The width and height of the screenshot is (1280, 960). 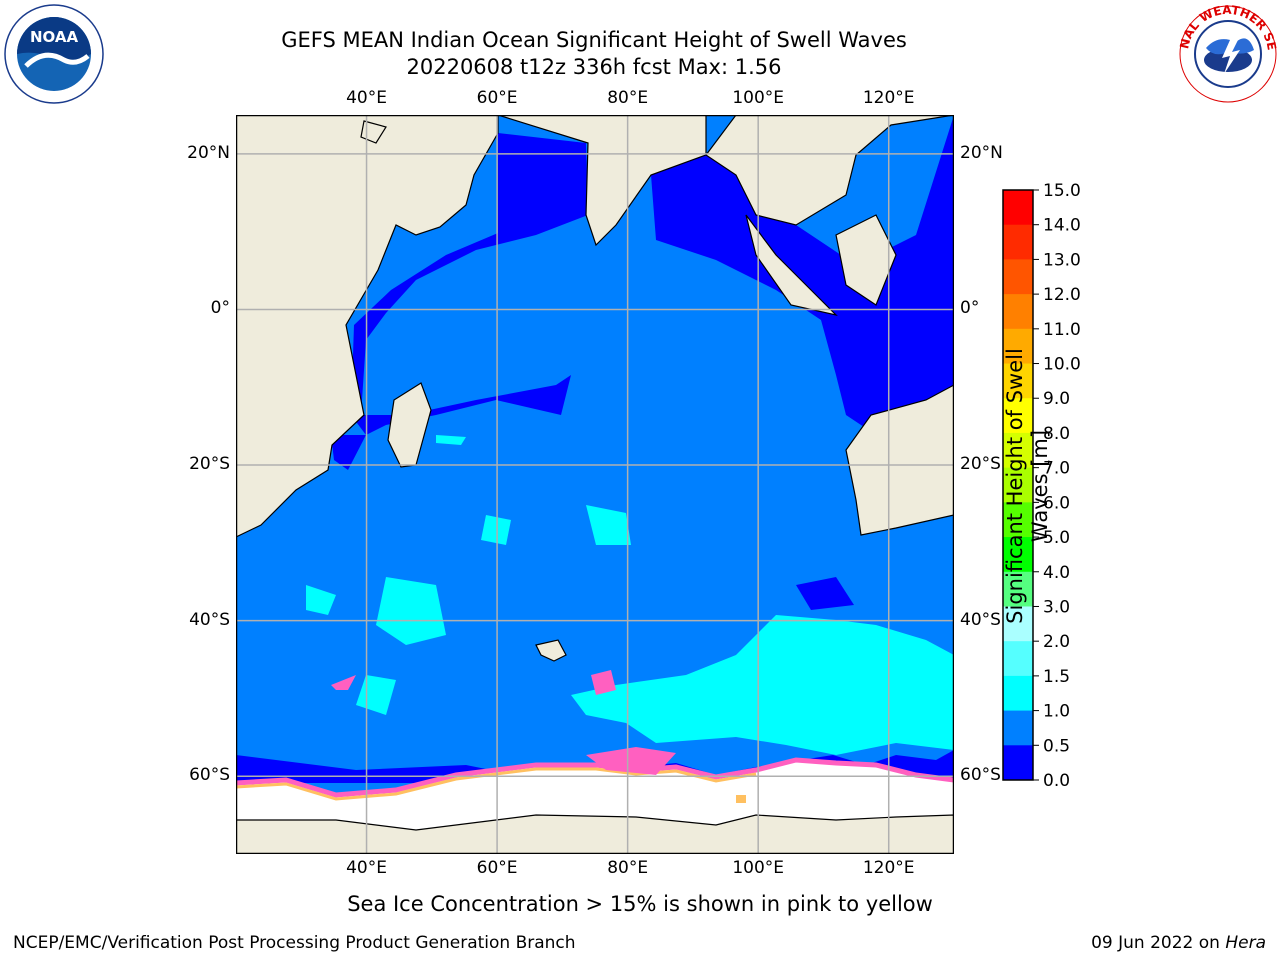 What do you see at coordinates (1062, 365) in the screenshot?
I see `colorbar-tick-label: 10.0` at bounding box center [1062, 365].